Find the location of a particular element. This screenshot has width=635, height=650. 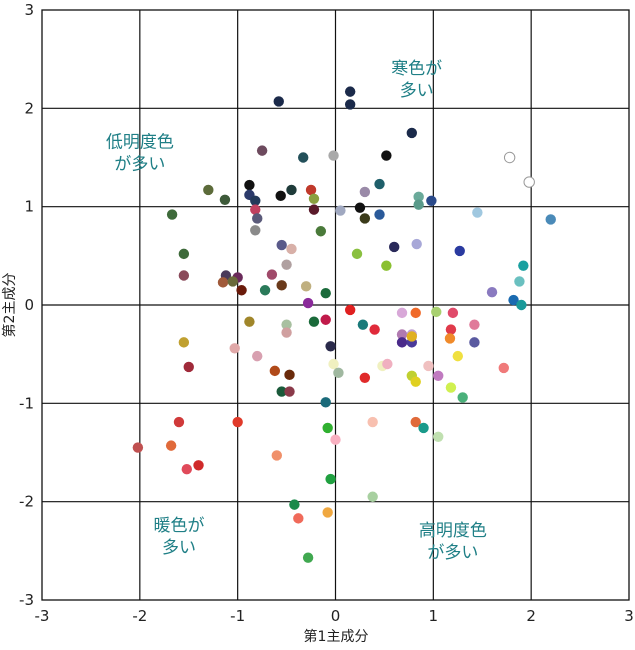

quadrant-annotation: 高明度色が多い is located at coordinates (453, 542).